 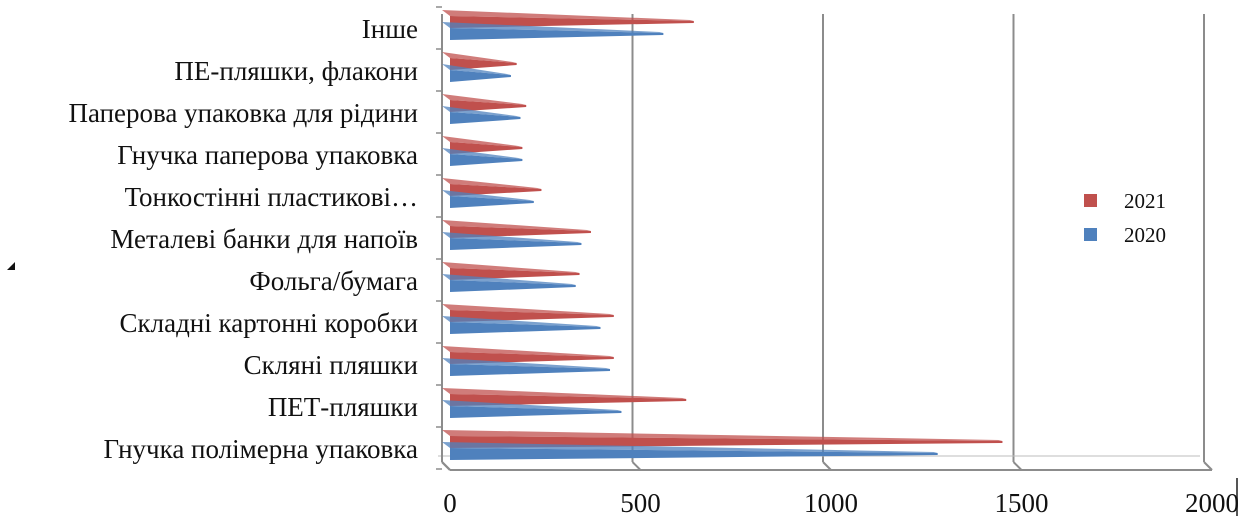 I want to click on x-tick-label: 0, so click(x=450, y=503).